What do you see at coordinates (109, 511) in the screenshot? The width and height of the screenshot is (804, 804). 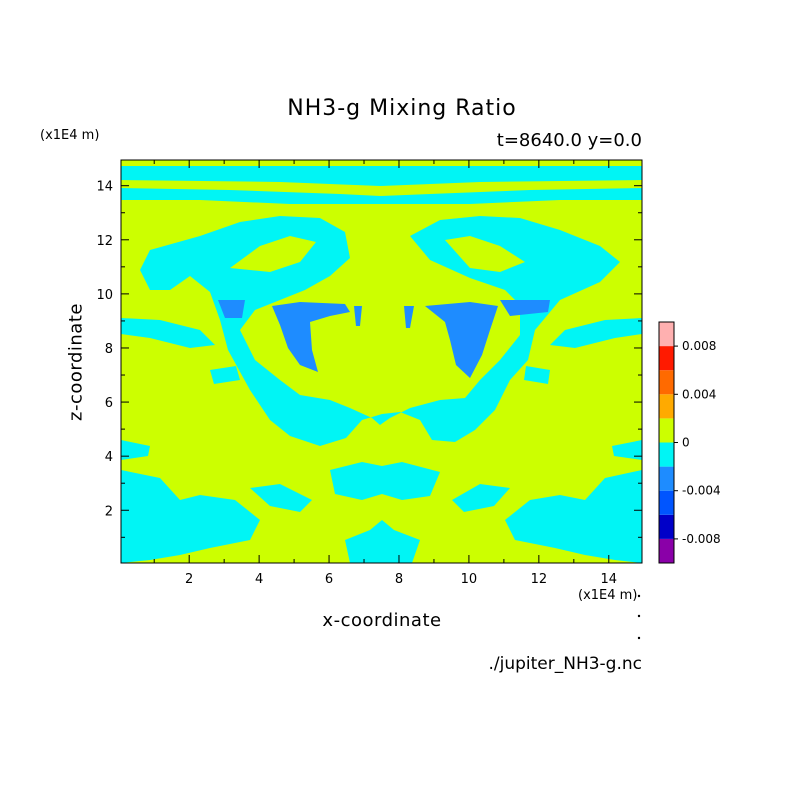 I see `y-tick-label: 2` at bounding box center [109, 511].